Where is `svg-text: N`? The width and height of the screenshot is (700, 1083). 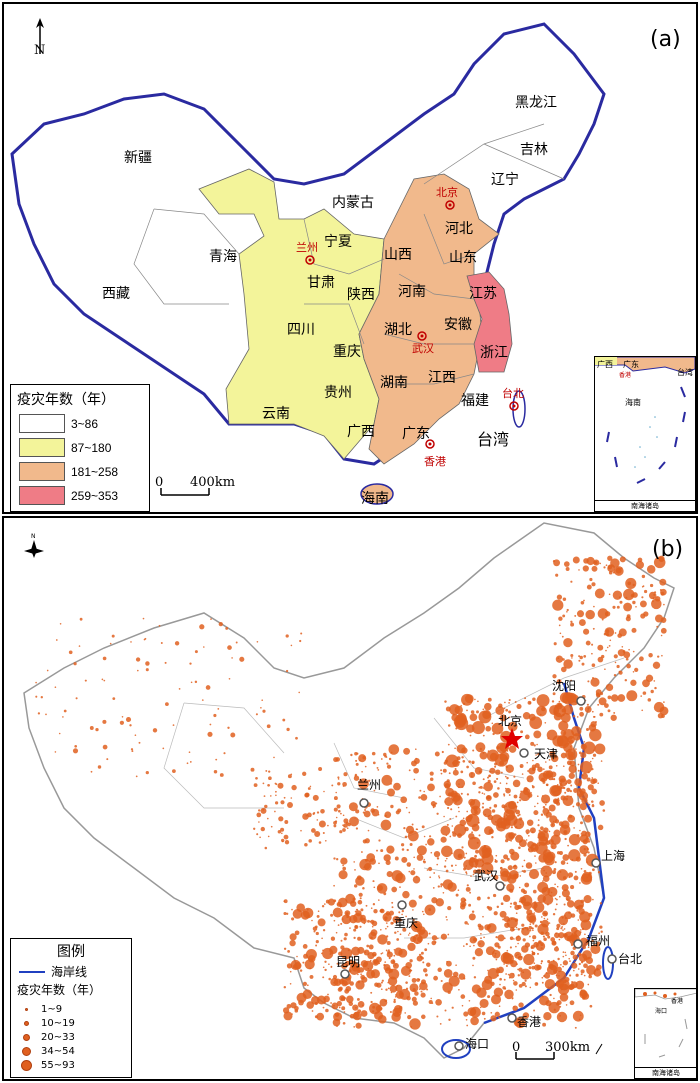 svg-text: N is located at coordinates (33, 536).